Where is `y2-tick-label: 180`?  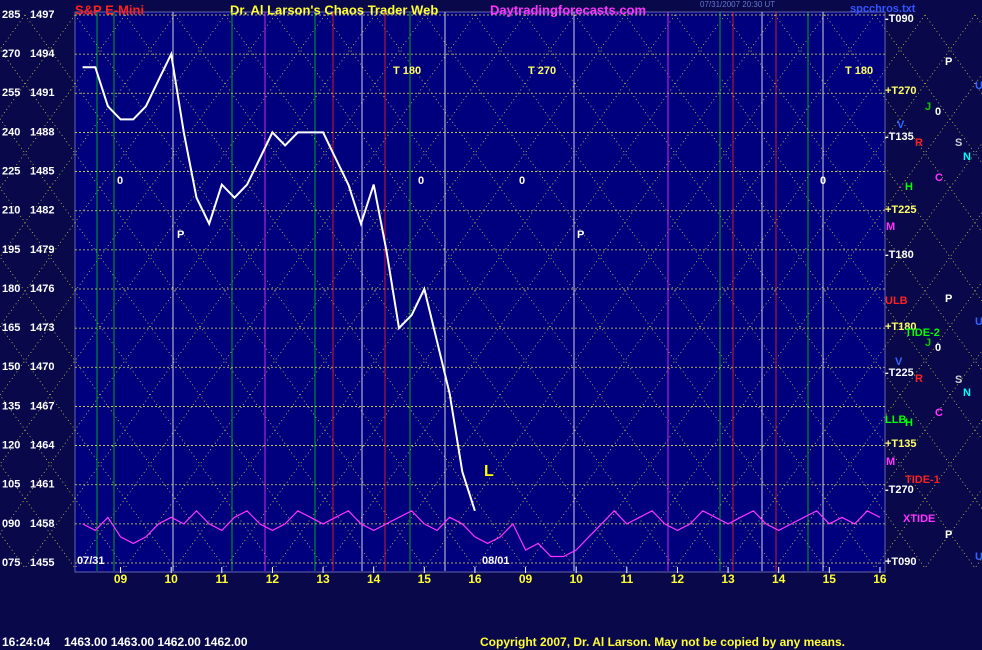
y2-tick-label: 180 is located at coordinates (11, 289).